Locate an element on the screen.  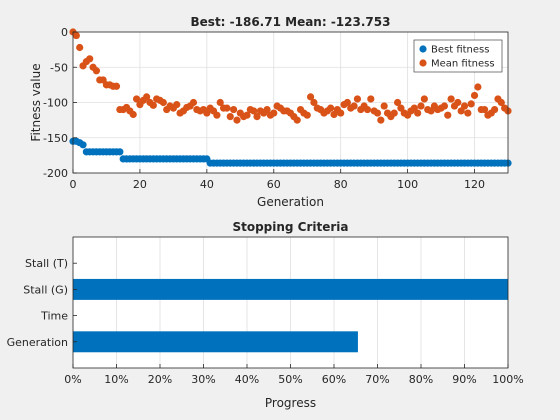
progress-tick-label: 30% is located at coordinates (203, 379).